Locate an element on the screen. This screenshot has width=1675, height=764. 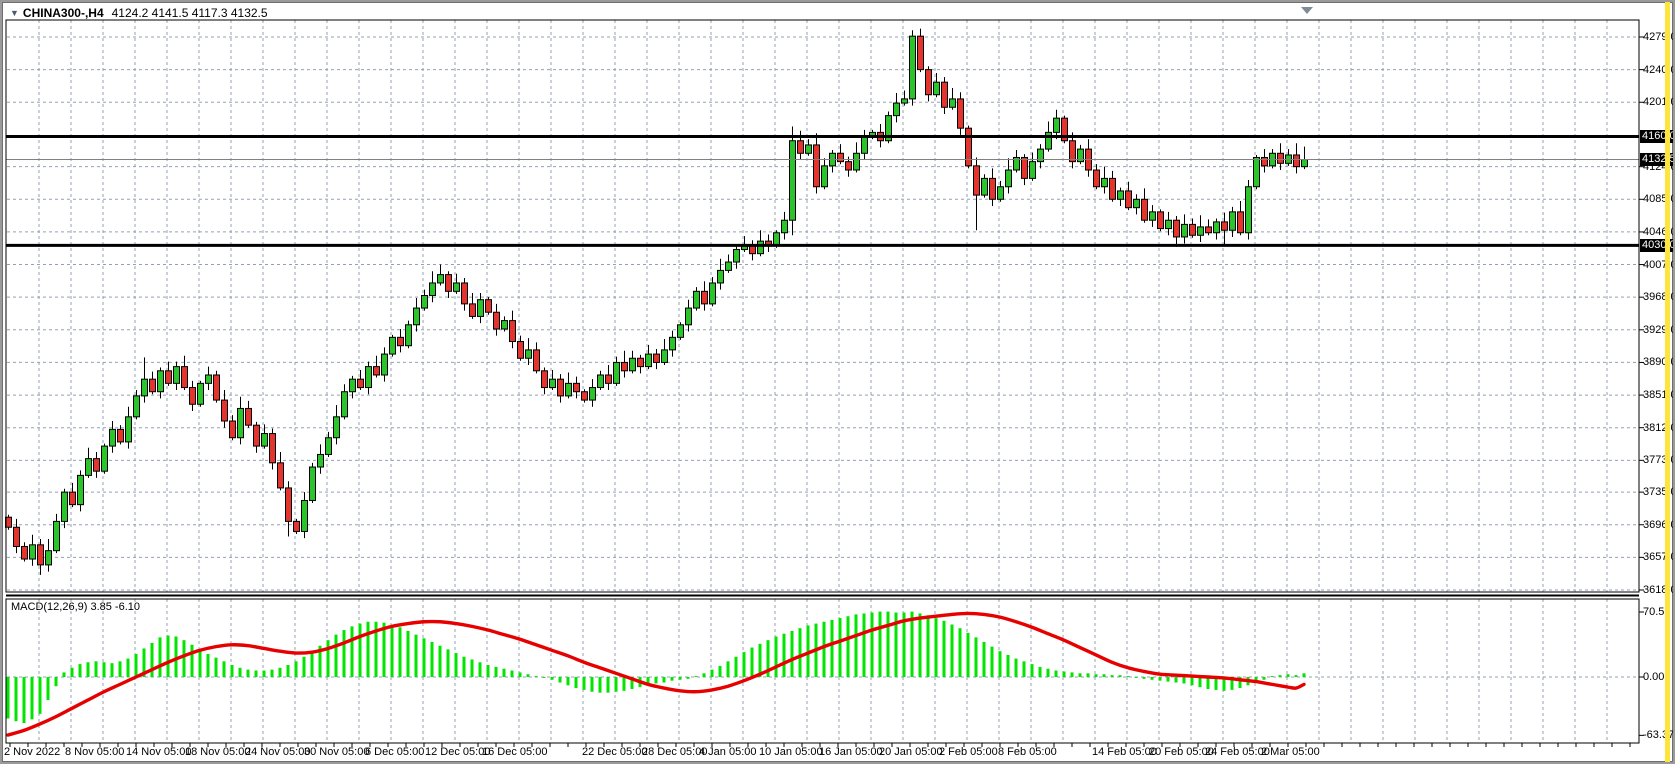
price-tick-label: 3735.0 is located at coordinates (1659, 492).